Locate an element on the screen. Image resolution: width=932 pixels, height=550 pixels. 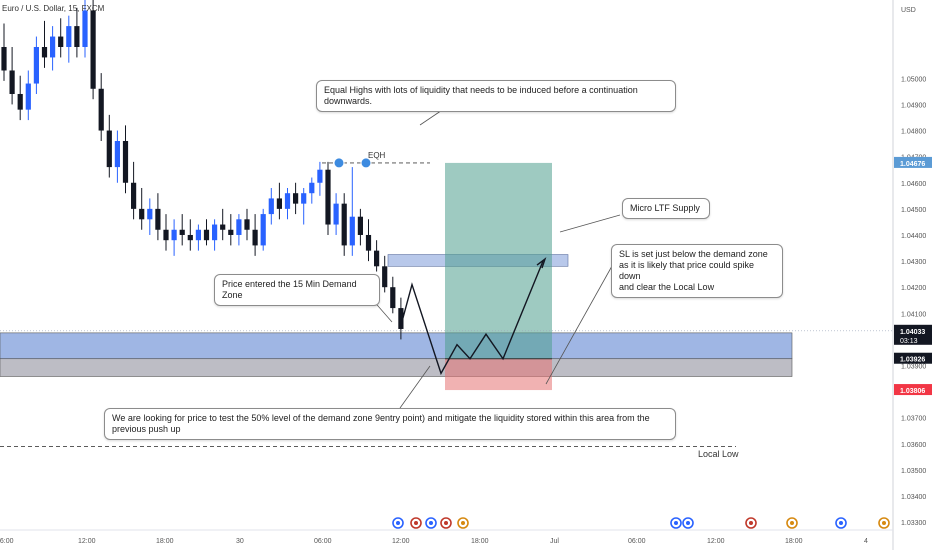
y-tick-label: 1.04200 is located at coordinates (913, 288).